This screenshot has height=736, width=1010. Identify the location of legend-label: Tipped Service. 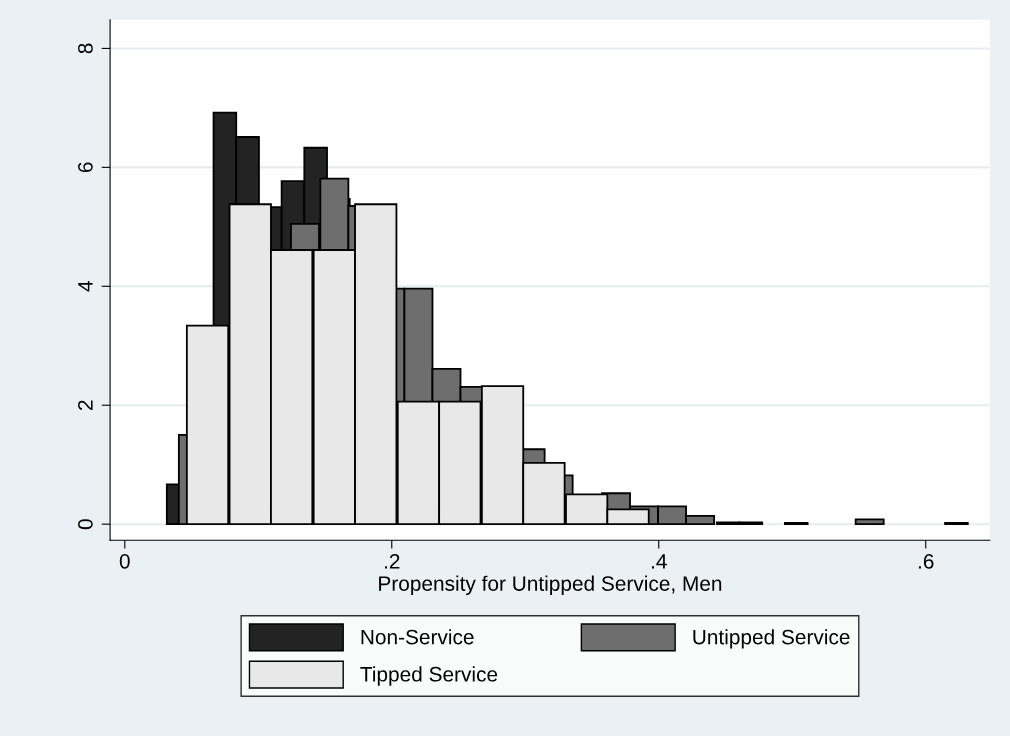
(429, 676).